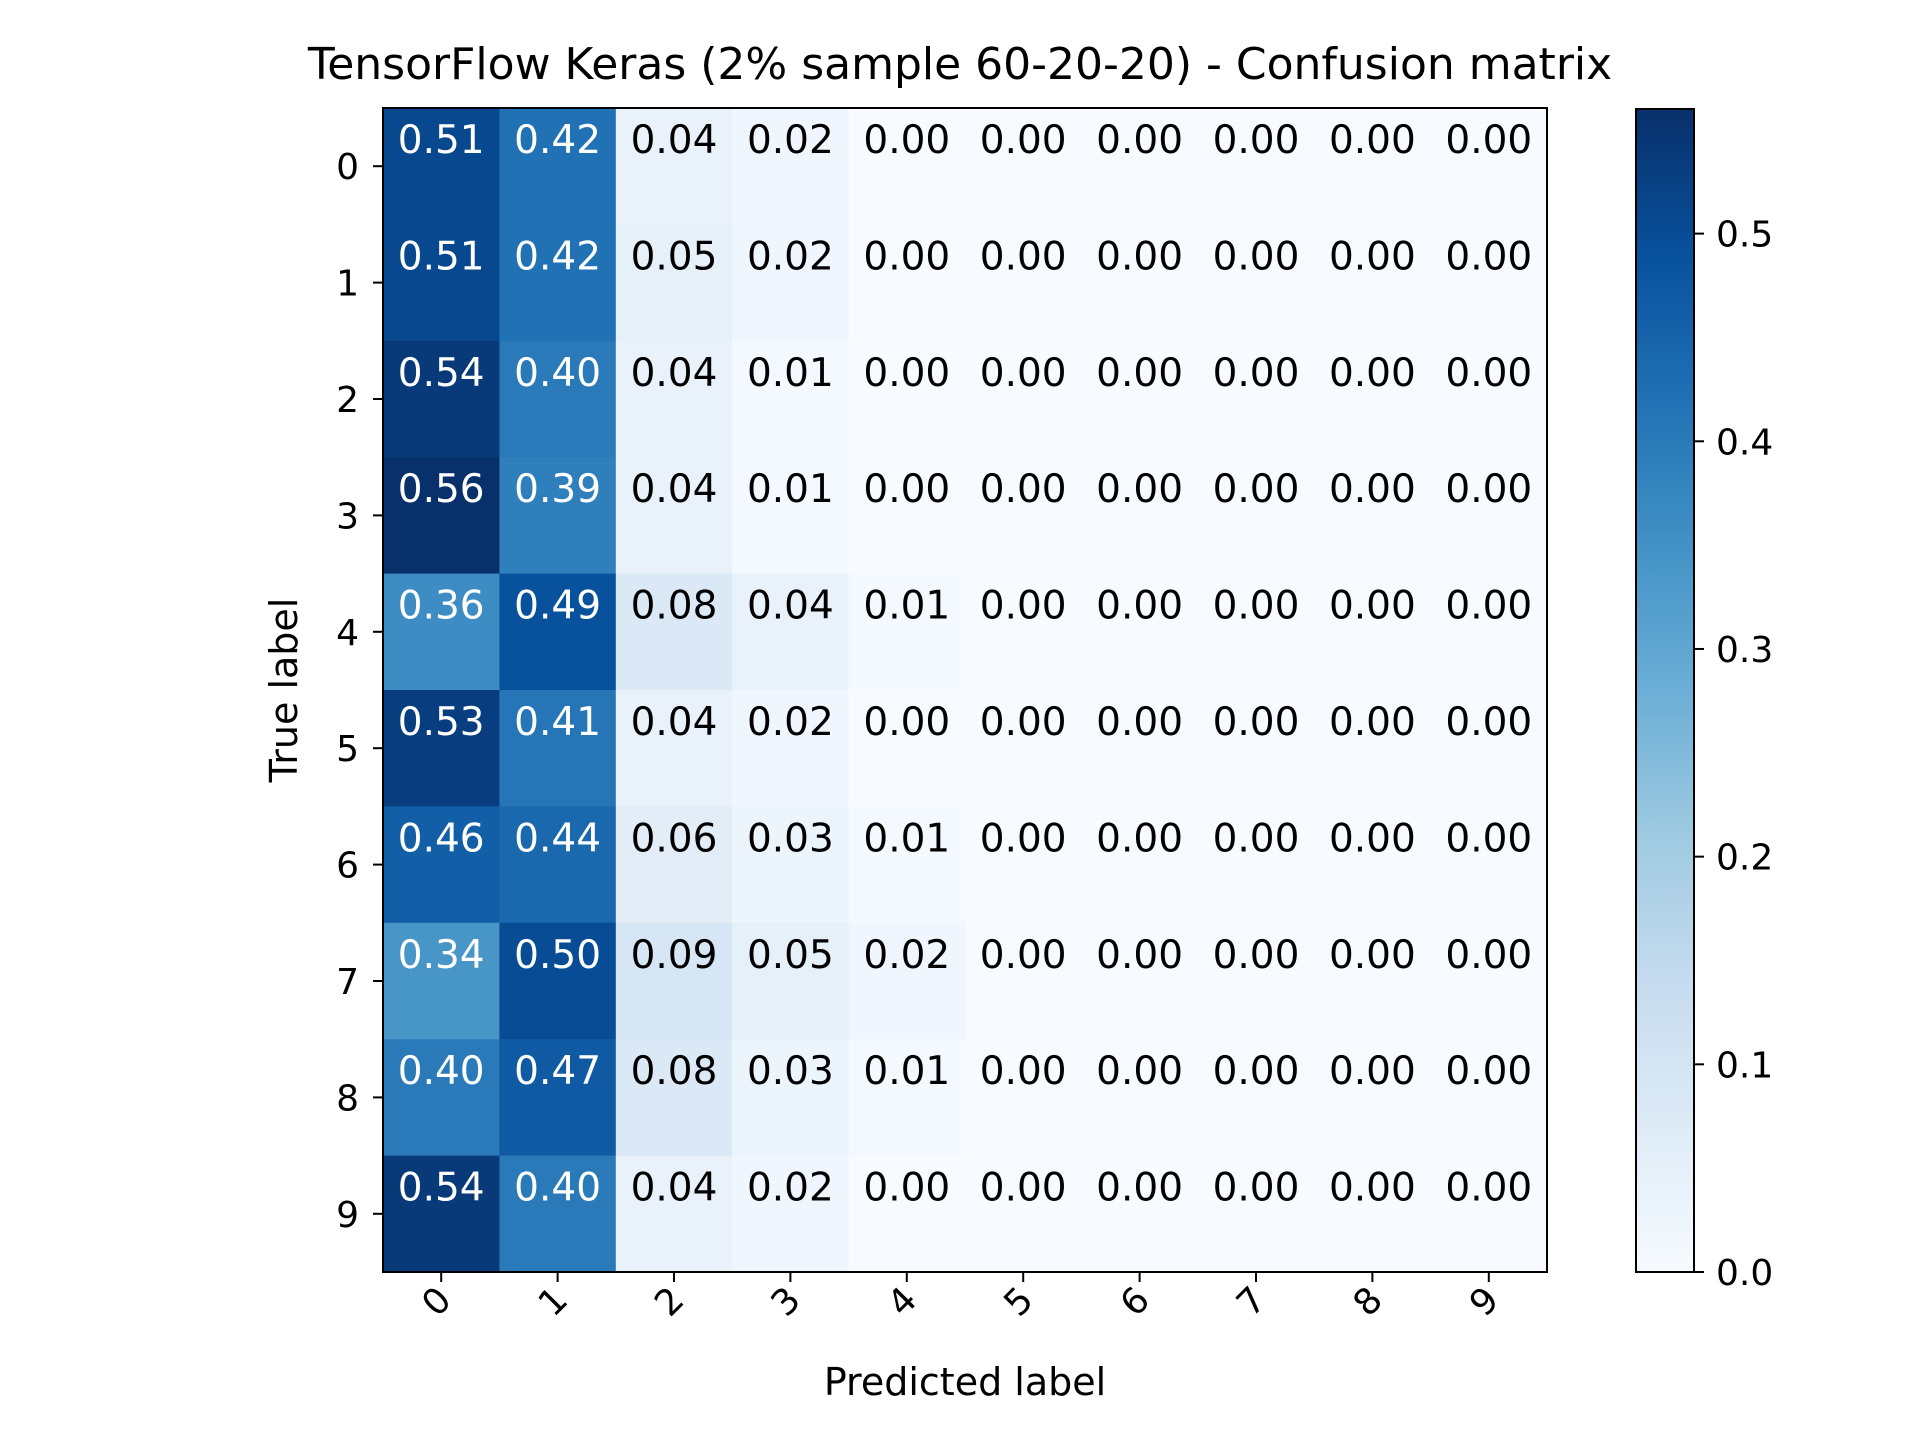 Image resolution: width=1920 pixels, height=1440 pixels. What do you see at coordinates (557, 722) in the screenshot?
I see `heatmap-cell-label: 0.41` at bounding box center [557, 722].